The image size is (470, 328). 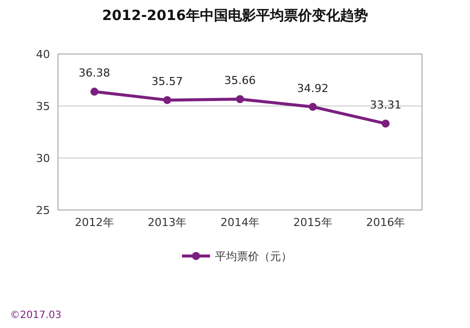 I want to click on y-tick-label: 35, so click(x=43, y=106).